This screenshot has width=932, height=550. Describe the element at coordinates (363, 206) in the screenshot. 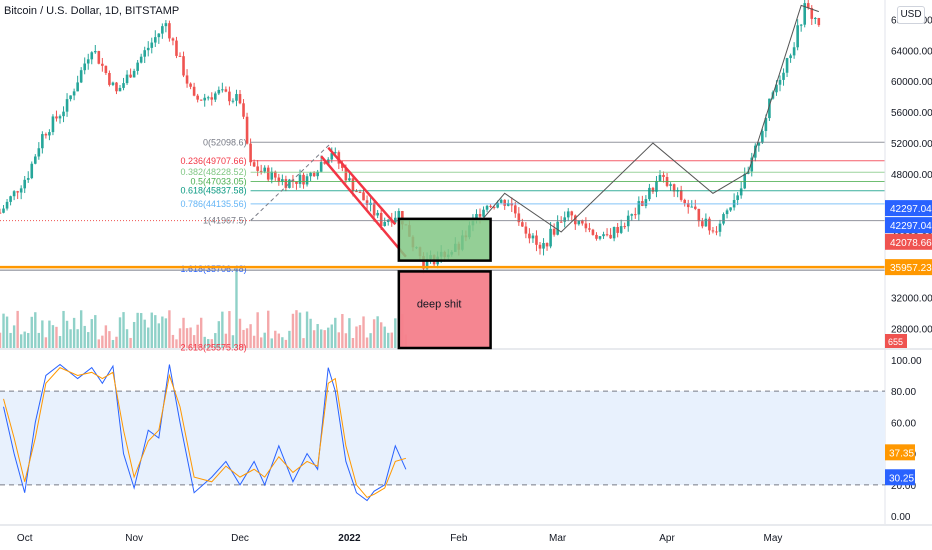

I see `channel-line-lower` at that location.